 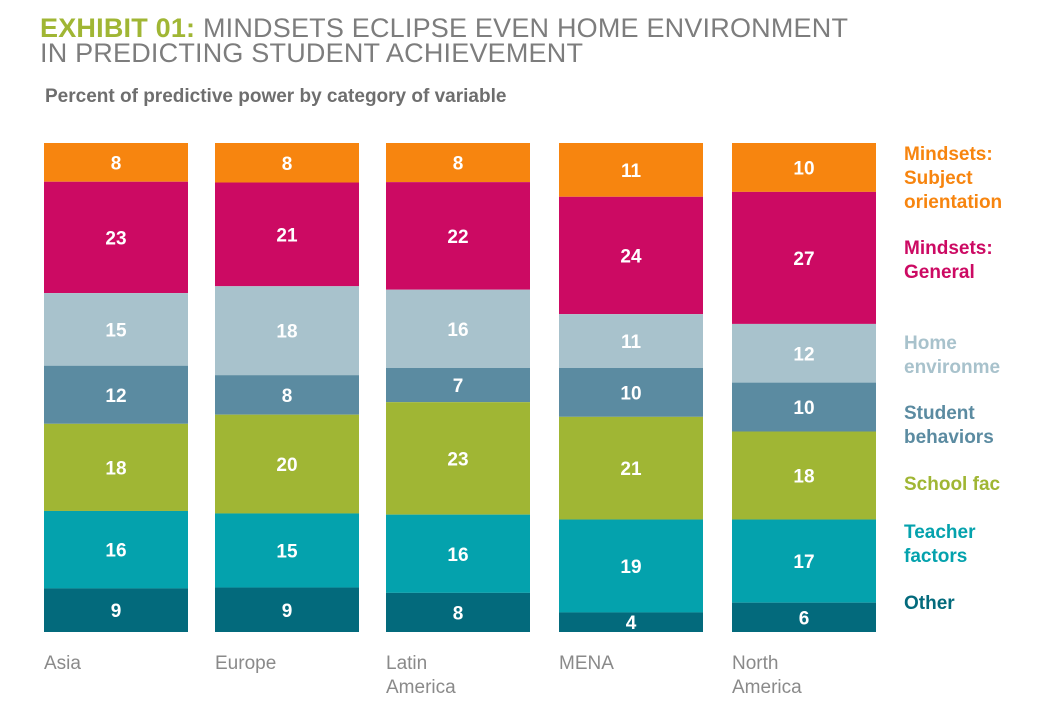 I want to click on legend-label: environme, so click(x=952, y=367).